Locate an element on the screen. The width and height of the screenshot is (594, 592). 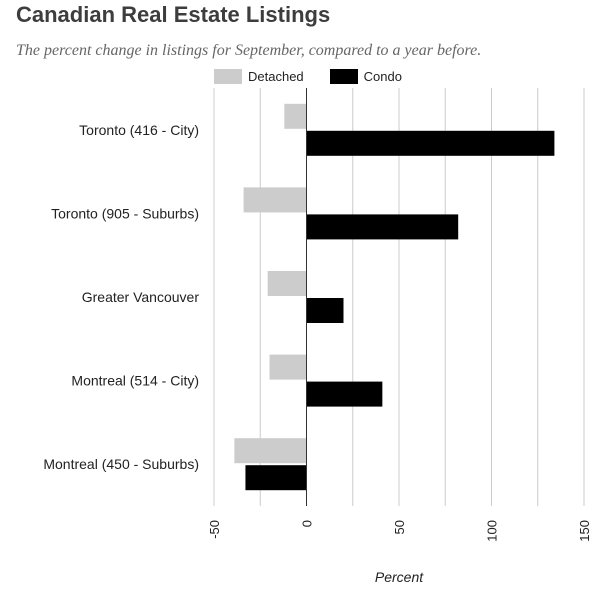
chart-title: Canadian Real Estate Listings is located at coordinates (173, 14).